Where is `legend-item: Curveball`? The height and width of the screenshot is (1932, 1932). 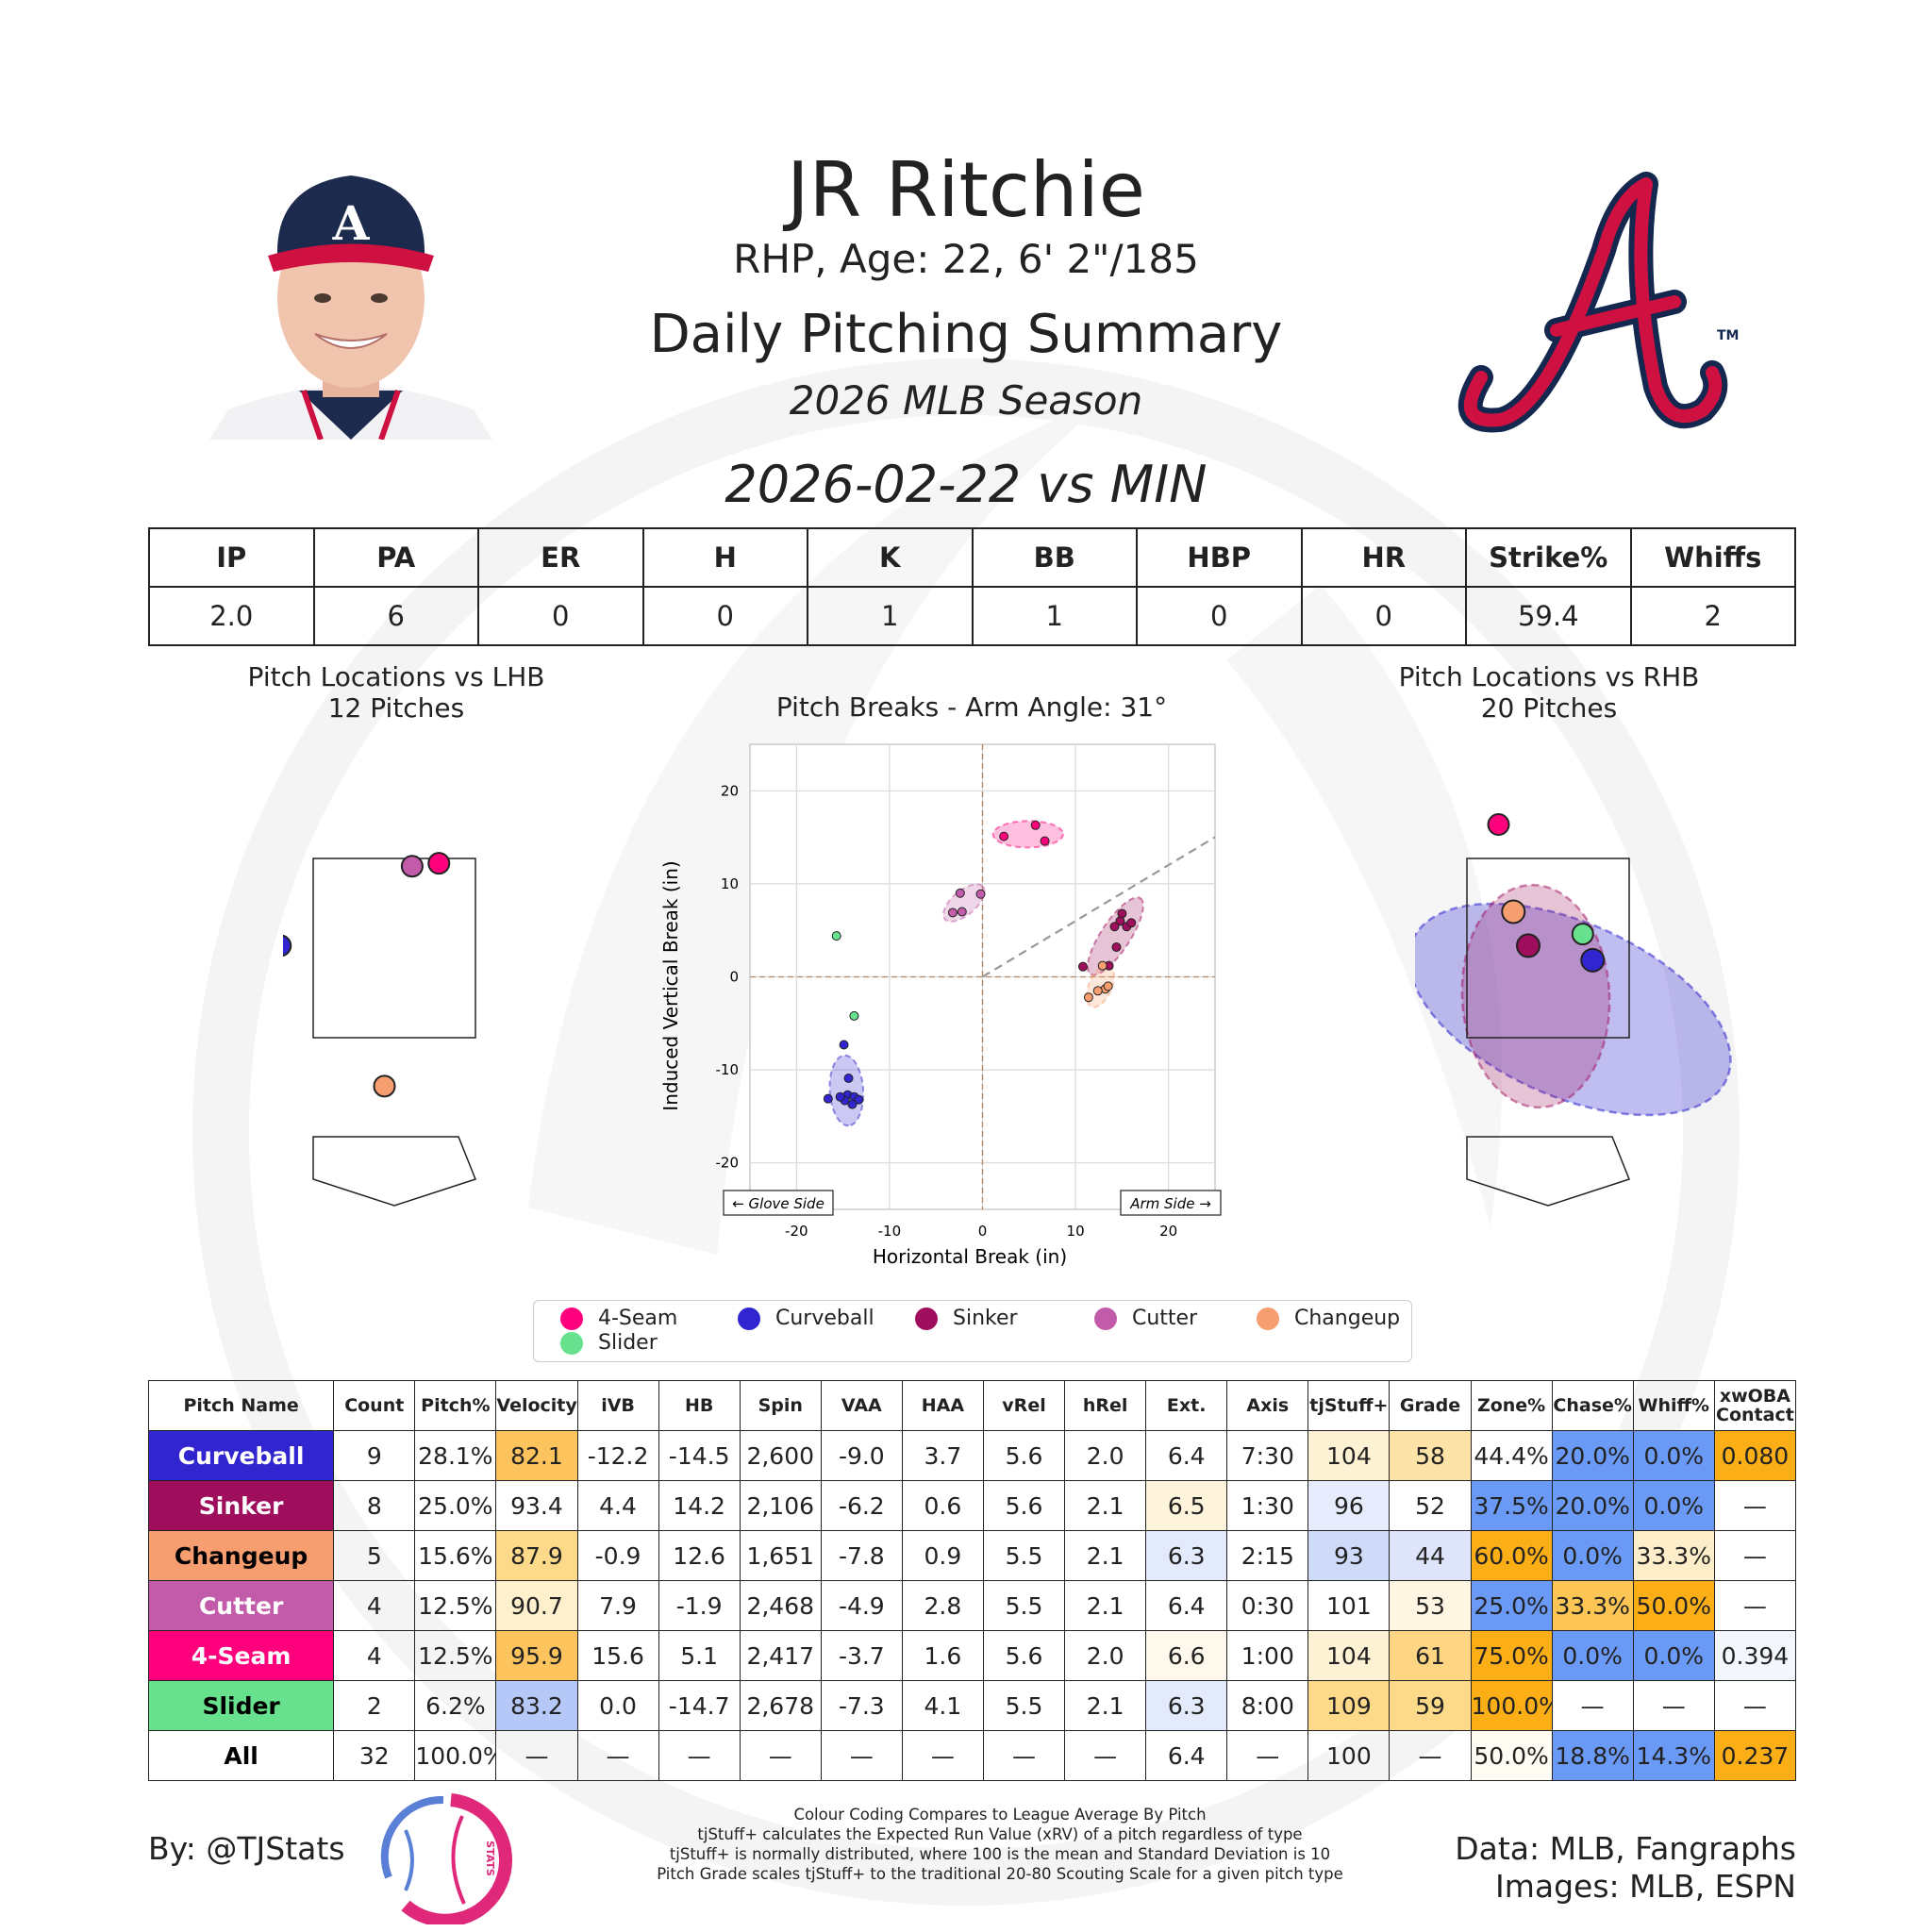 legend-item: Curveball is located at coordinates (806, 1319).